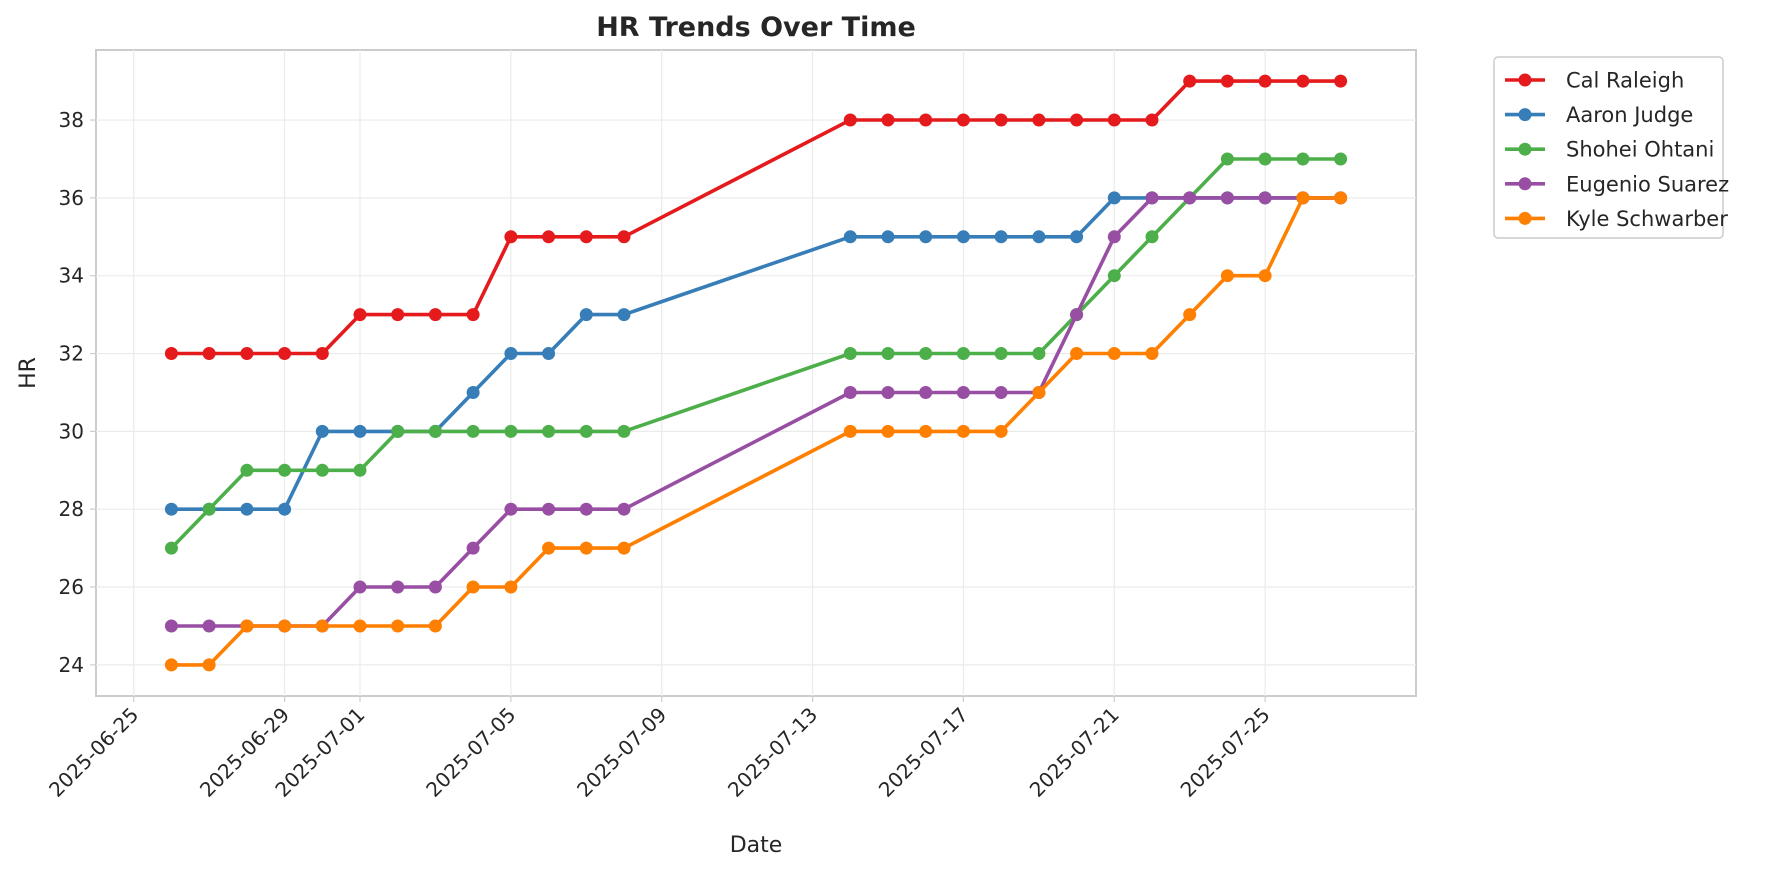  I want to click on legend-entry-4: Kyle Schwarber, so click(1616, 219).